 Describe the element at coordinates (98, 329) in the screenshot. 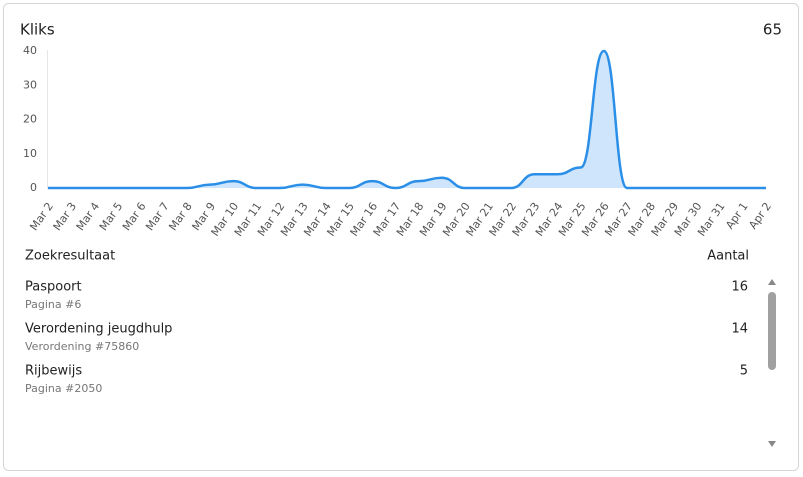

I see `row-title: Verordening jeugdhulp` at that location.